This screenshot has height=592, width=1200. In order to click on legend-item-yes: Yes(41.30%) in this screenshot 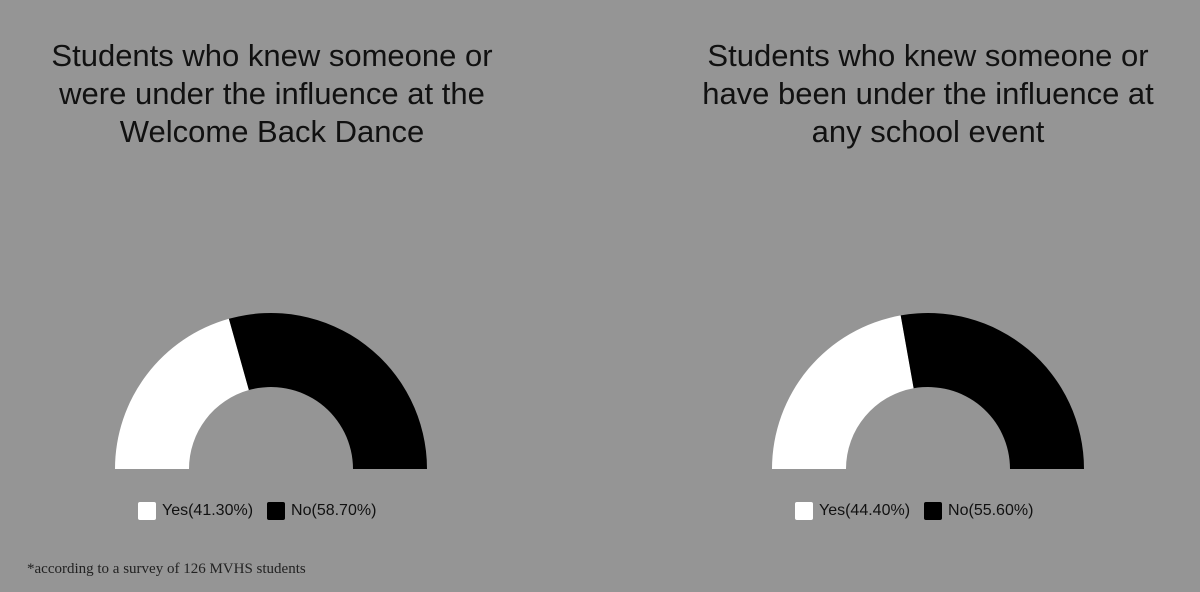, I will do `click(195, 511)`.